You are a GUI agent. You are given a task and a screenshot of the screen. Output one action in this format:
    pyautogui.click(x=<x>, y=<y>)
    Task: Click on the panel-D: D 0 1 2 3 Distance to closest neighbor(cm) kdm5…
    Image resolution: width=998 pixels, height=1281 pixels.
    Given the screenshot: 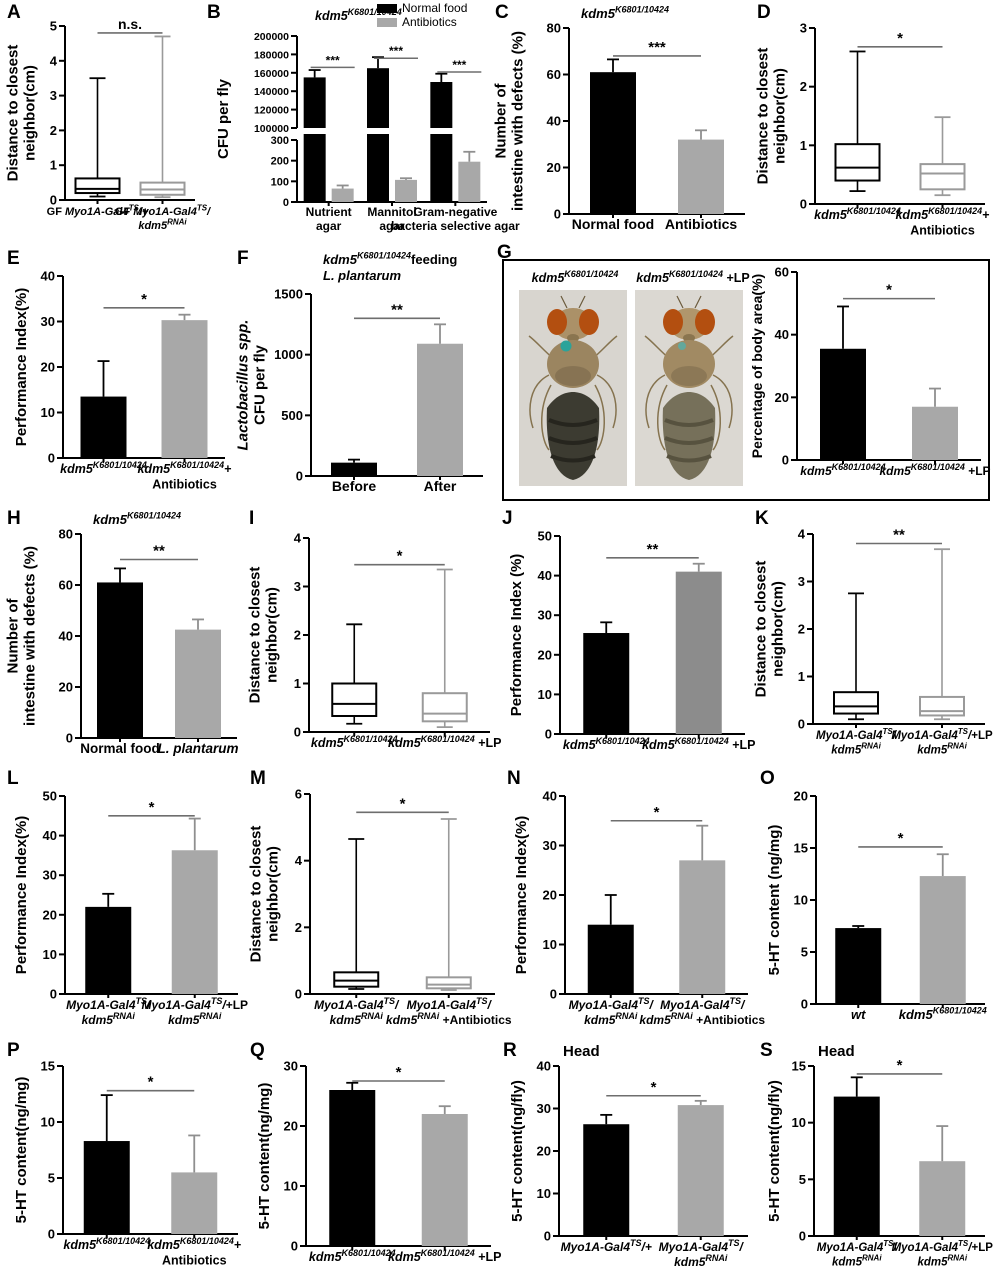 What is the action you would take?
    pyautogui.click(x=875, y=126)
    